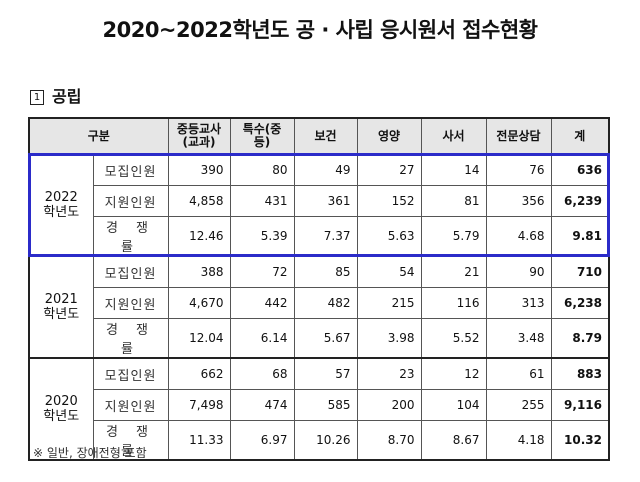  What do you see at coordinates (453, 169) in the screenshot?
I see `value-cell: 14` at bounding box center [453, 169].